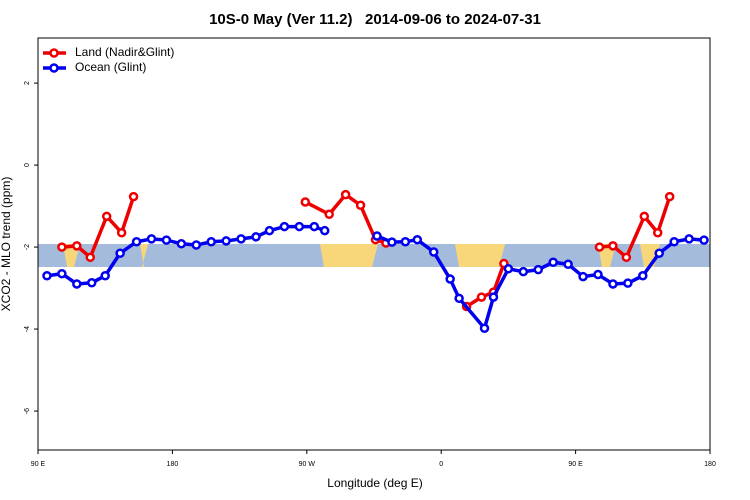 The image size is (750, 500). I want to click on y-tick-label: -2, so click(27, 247).